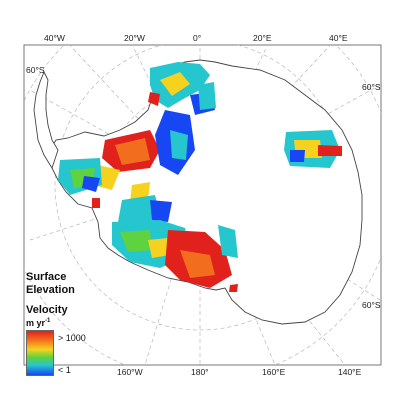 The height and width of the screenshot is (410, 405). What do you see at coordinates (54, 38) in the screenshot?
I see `tick-label-top: 40°W` at bounding box center [54, 38].